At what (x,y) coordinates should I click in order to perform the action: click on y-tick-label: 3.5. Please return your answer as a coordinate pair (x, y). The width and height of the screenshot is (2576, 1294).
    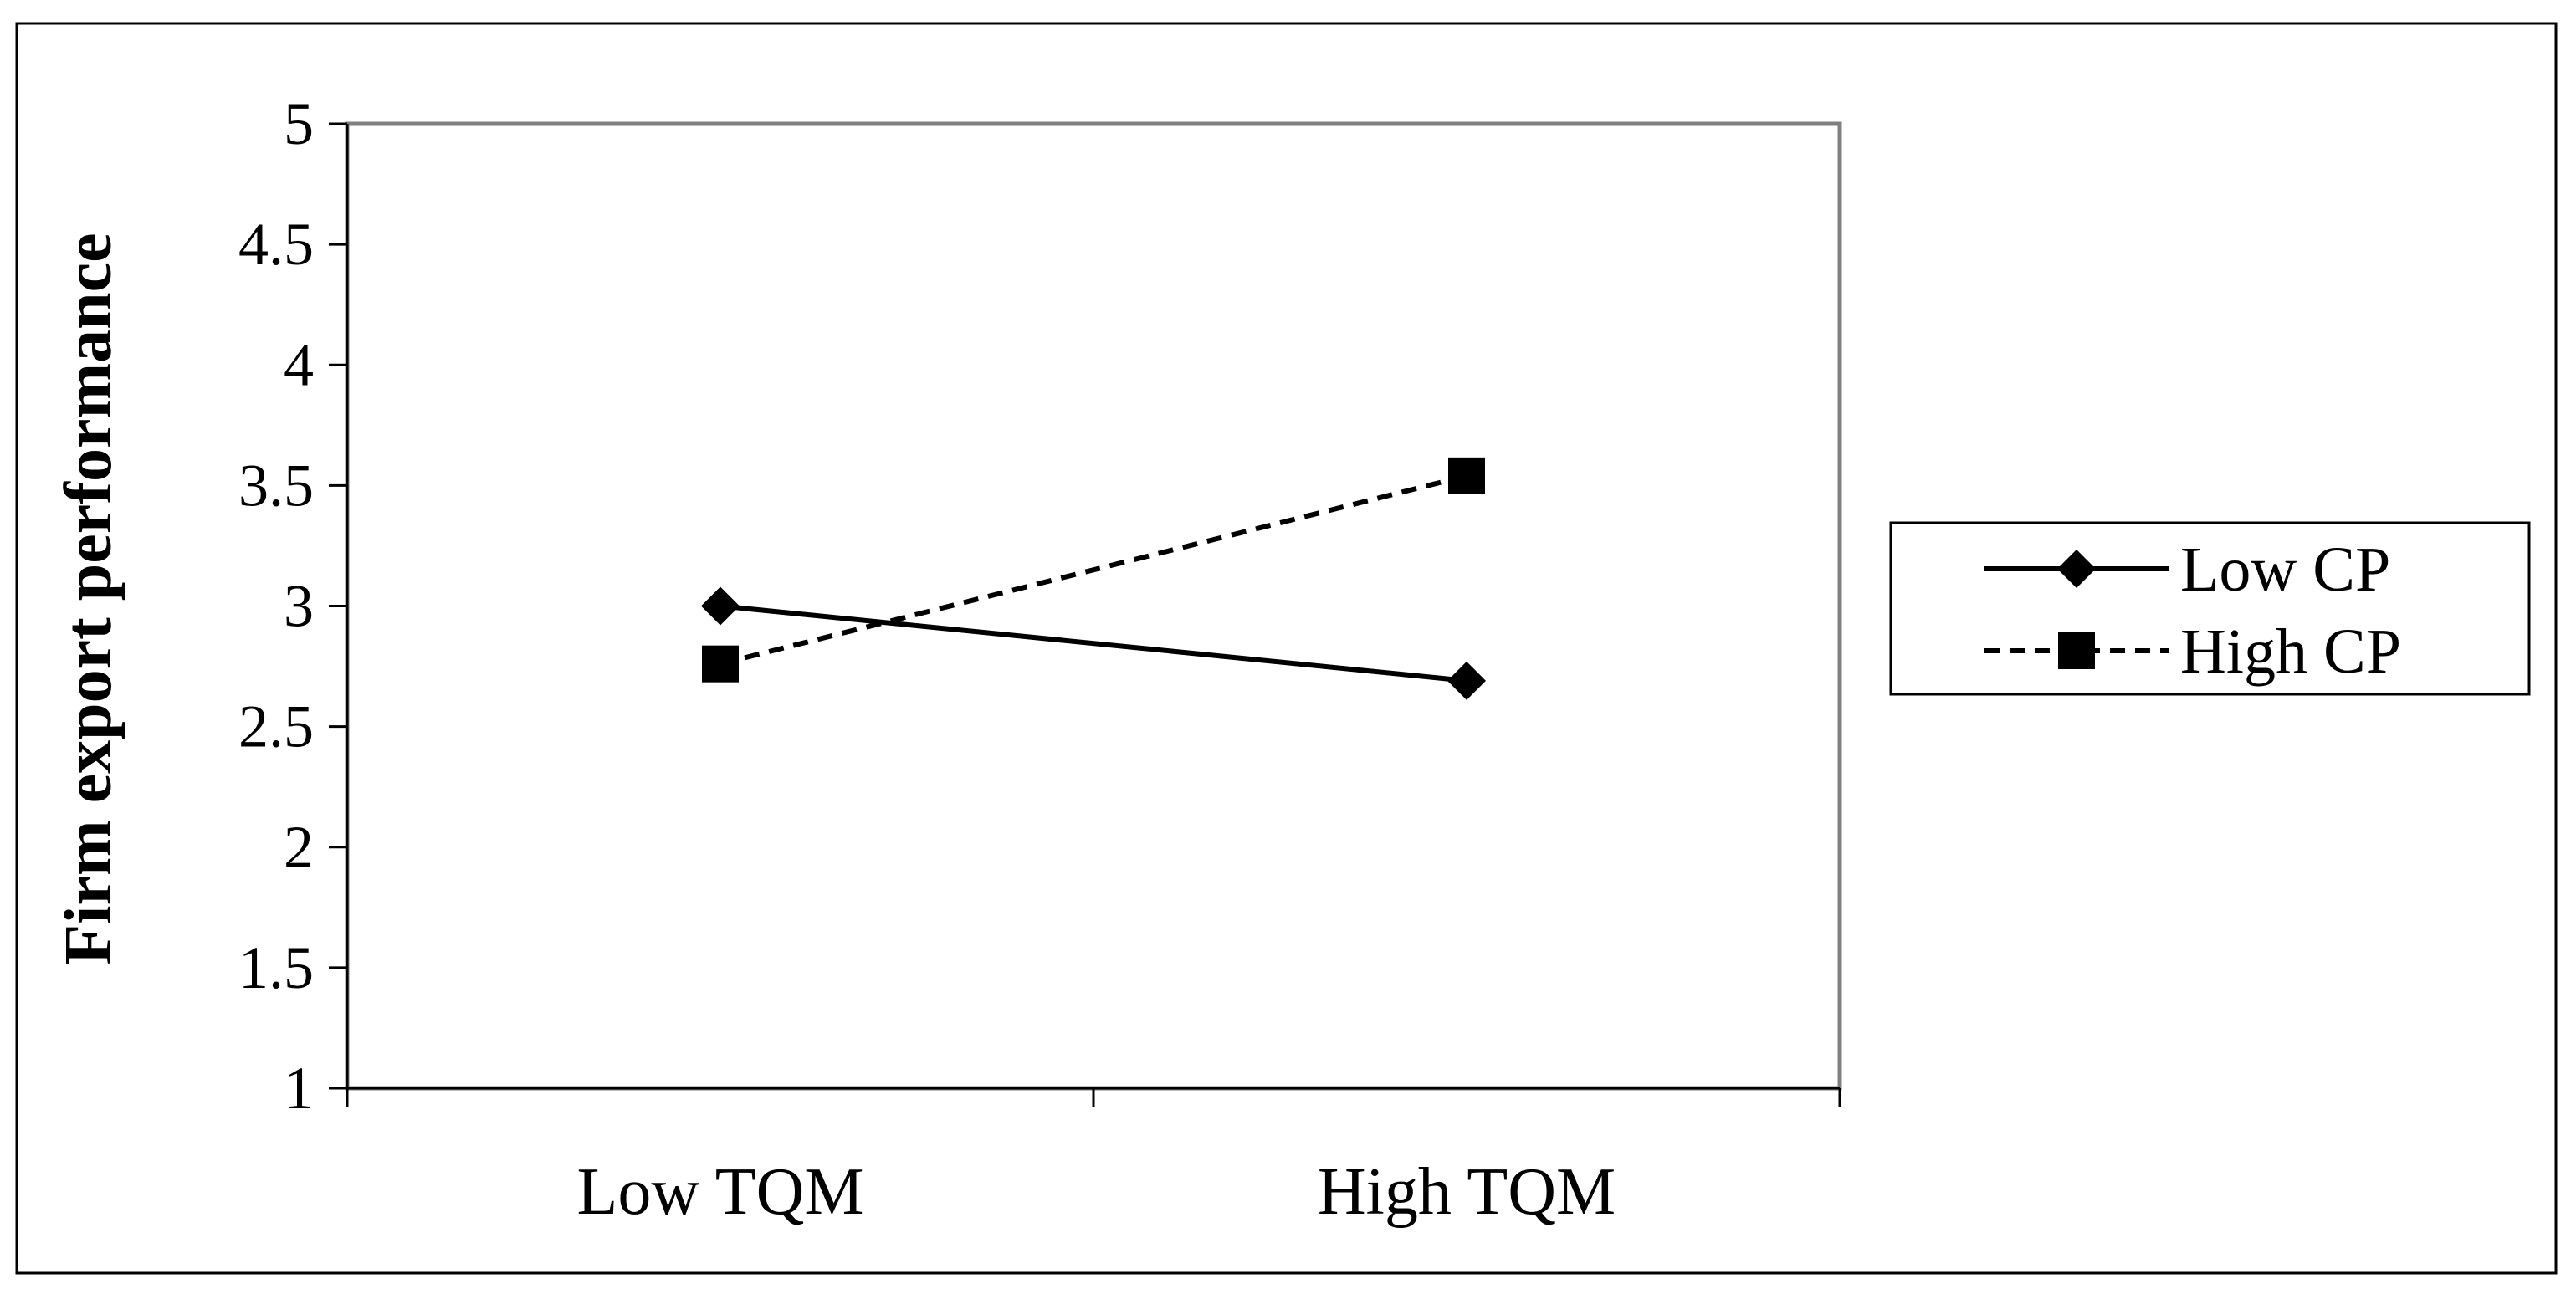
    Looking at the image, I should click on (276, 485).